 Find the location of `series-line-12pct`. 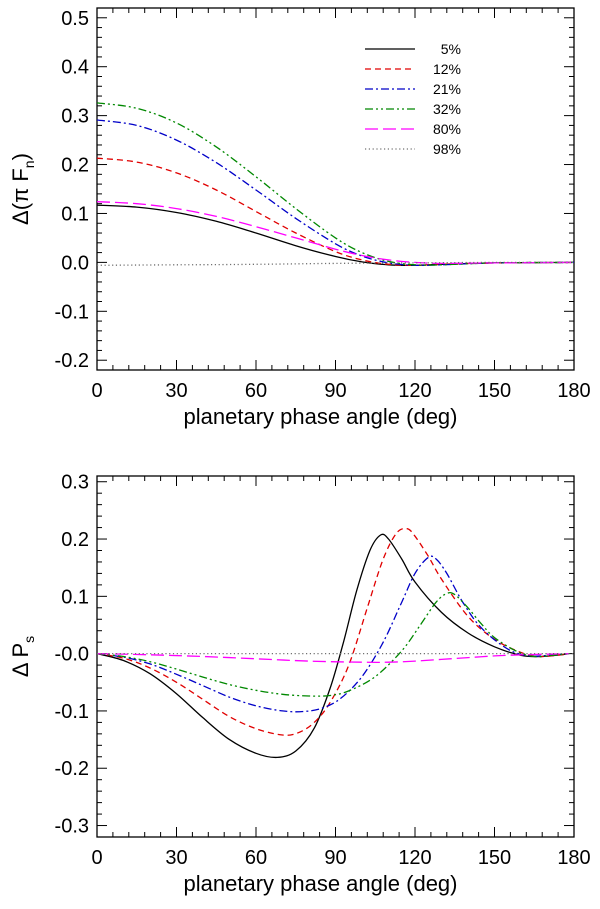

series-line-12pct is located at coordinates (335, 211).